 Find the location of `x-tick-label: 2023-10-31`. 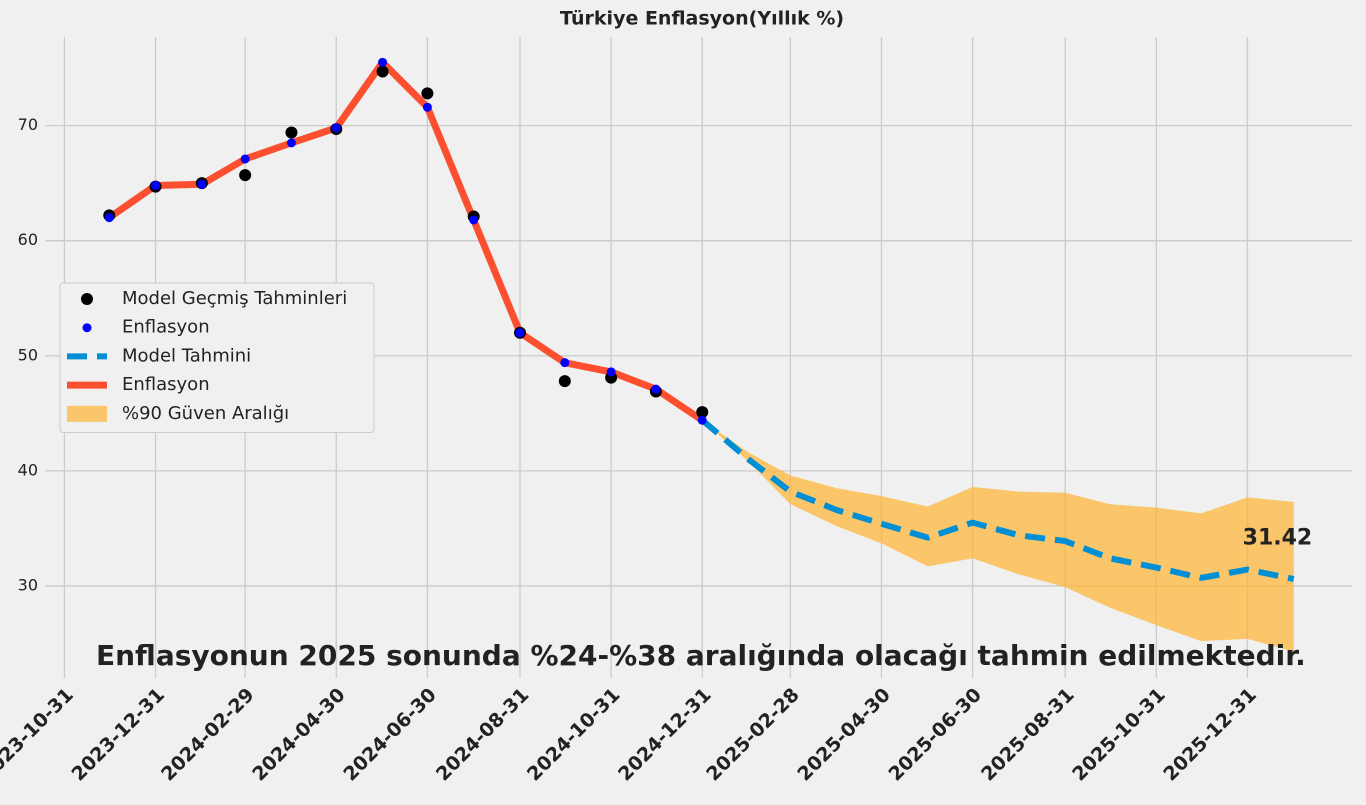

x-tick-label: 2023-10-31 is located at coordinates (39, 735).